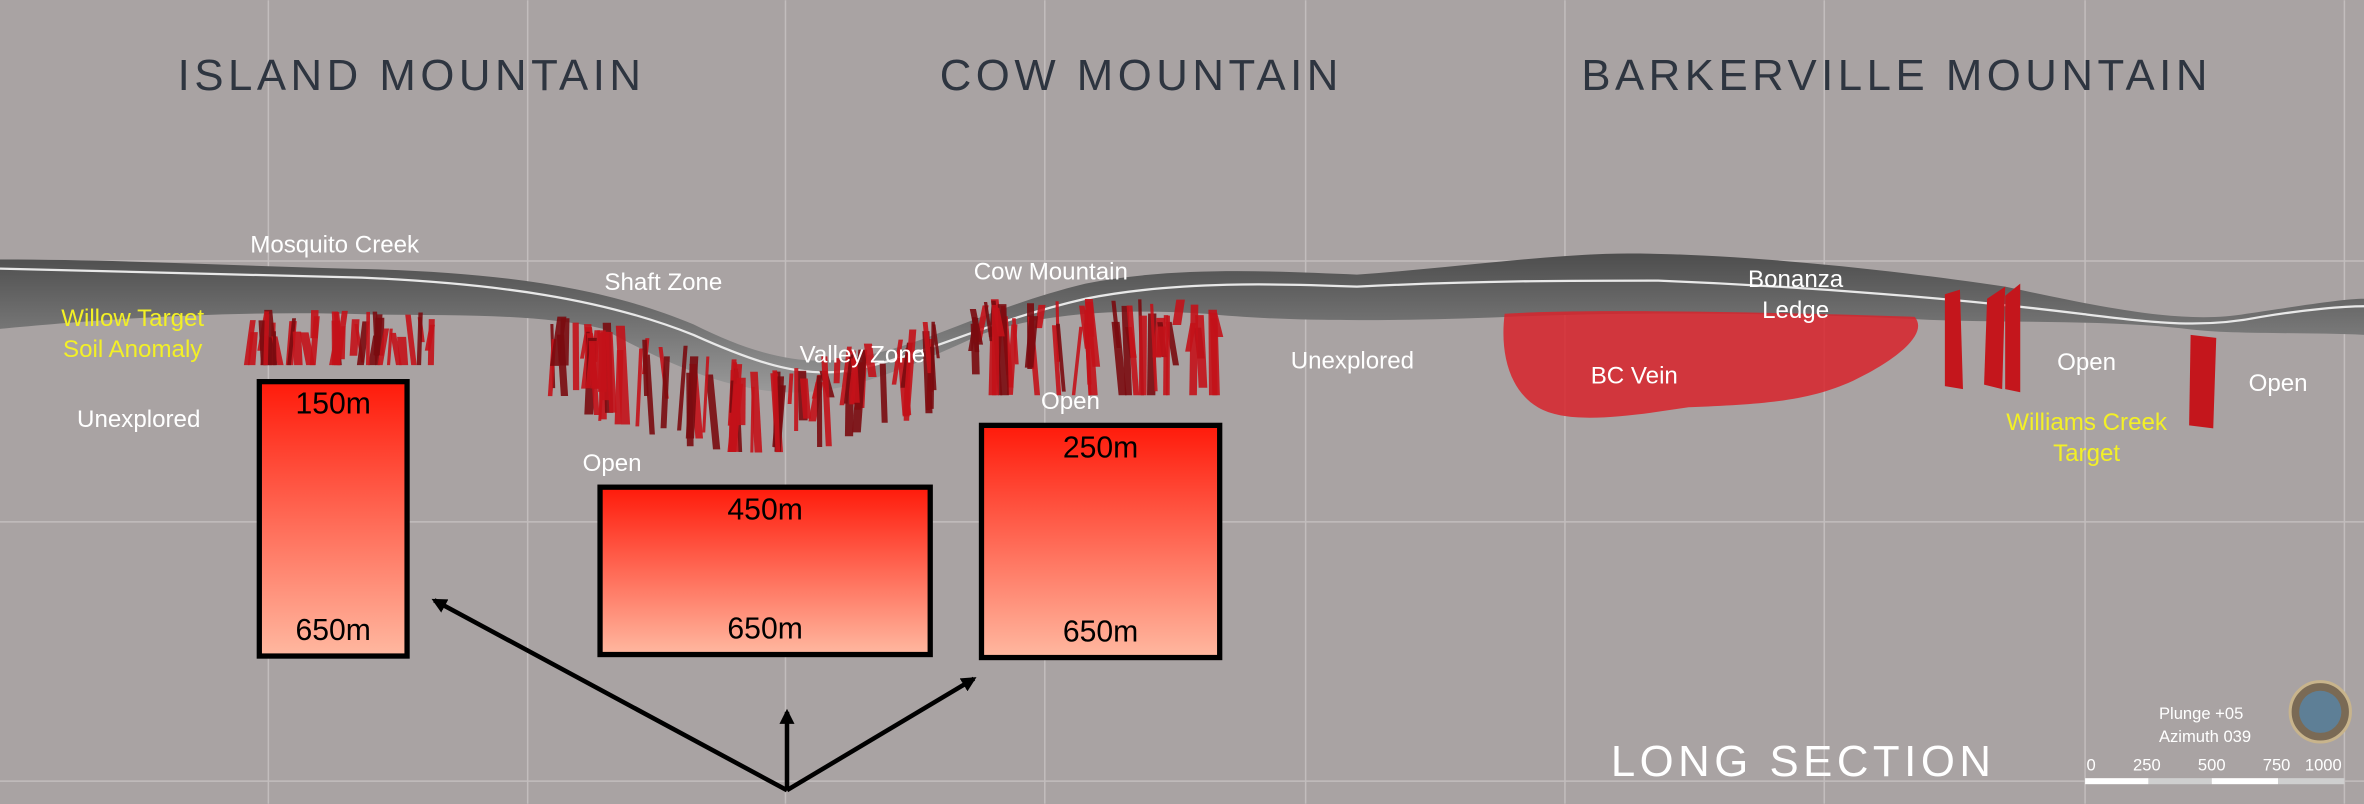 This screenshot has height=804, width=2364. Describe the element at coordinates (335, 244) in the screenshot. I see `area-label: Mosquito Creek` at that location.